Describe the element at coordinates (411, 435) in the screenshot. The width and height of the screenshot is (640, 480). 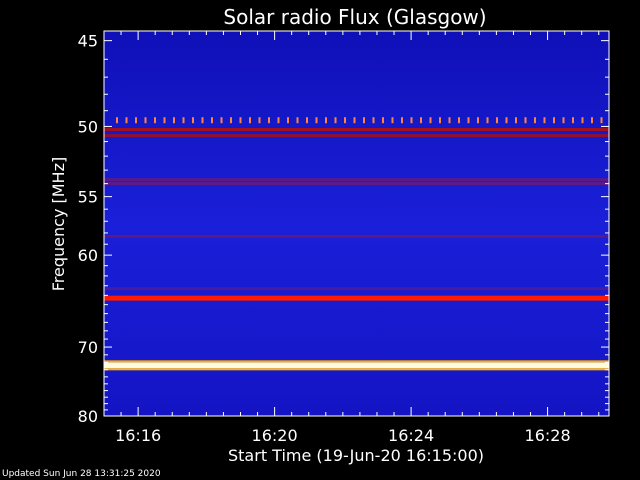
I see `x-tick-label: 16:24` at that location.